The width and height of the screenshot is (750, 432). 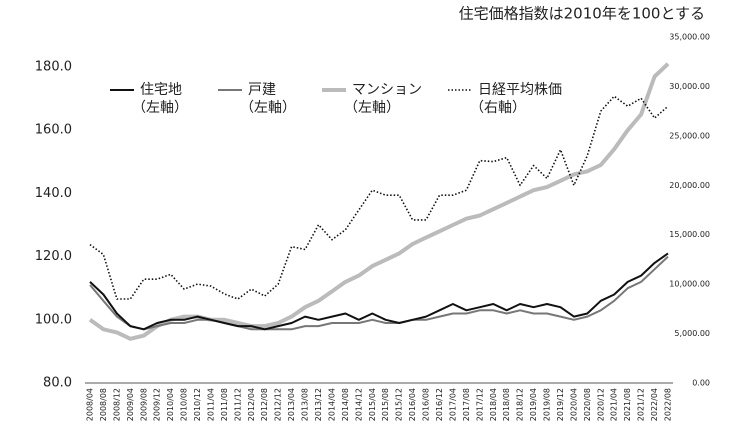 What do you see at coordinates (210, 404) in the screenshot?
I see `x-tick-label: 2011/04` at bounding box center [210, 404].